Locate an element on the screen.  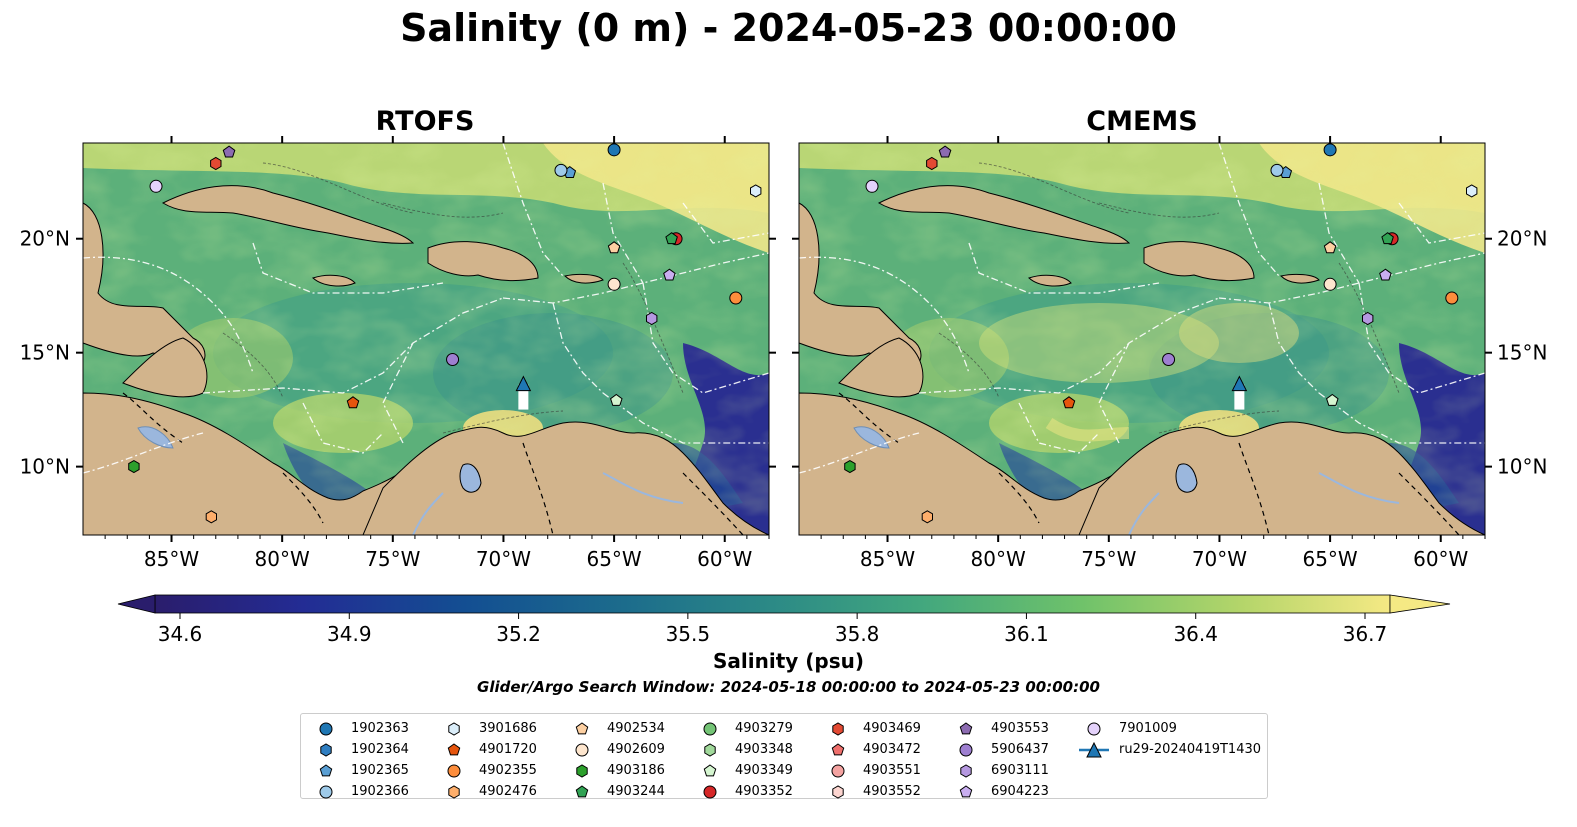
legend-entry: 4903348 is located at coordinates (743, 749).